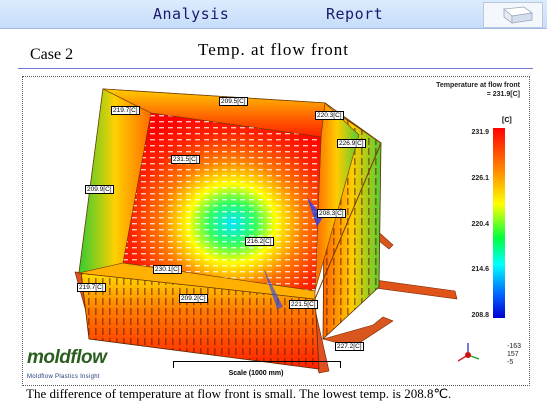  What do you see at coordinates (349, 346) in the screenshot?
I see `temperature-probe-tag: 227.2[C]` at bounding box center [349, 346].